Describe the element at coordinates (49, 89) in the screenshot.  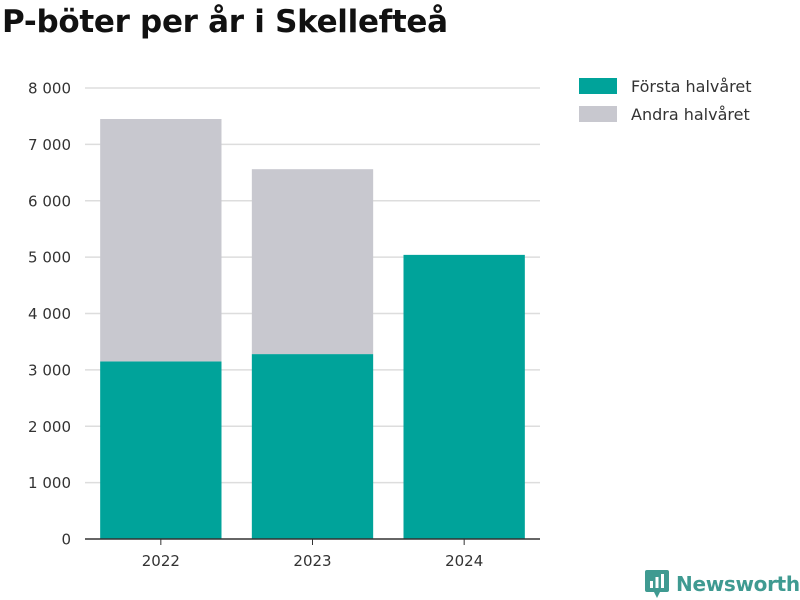
I see `y-tick-label: 8 000` at that location.